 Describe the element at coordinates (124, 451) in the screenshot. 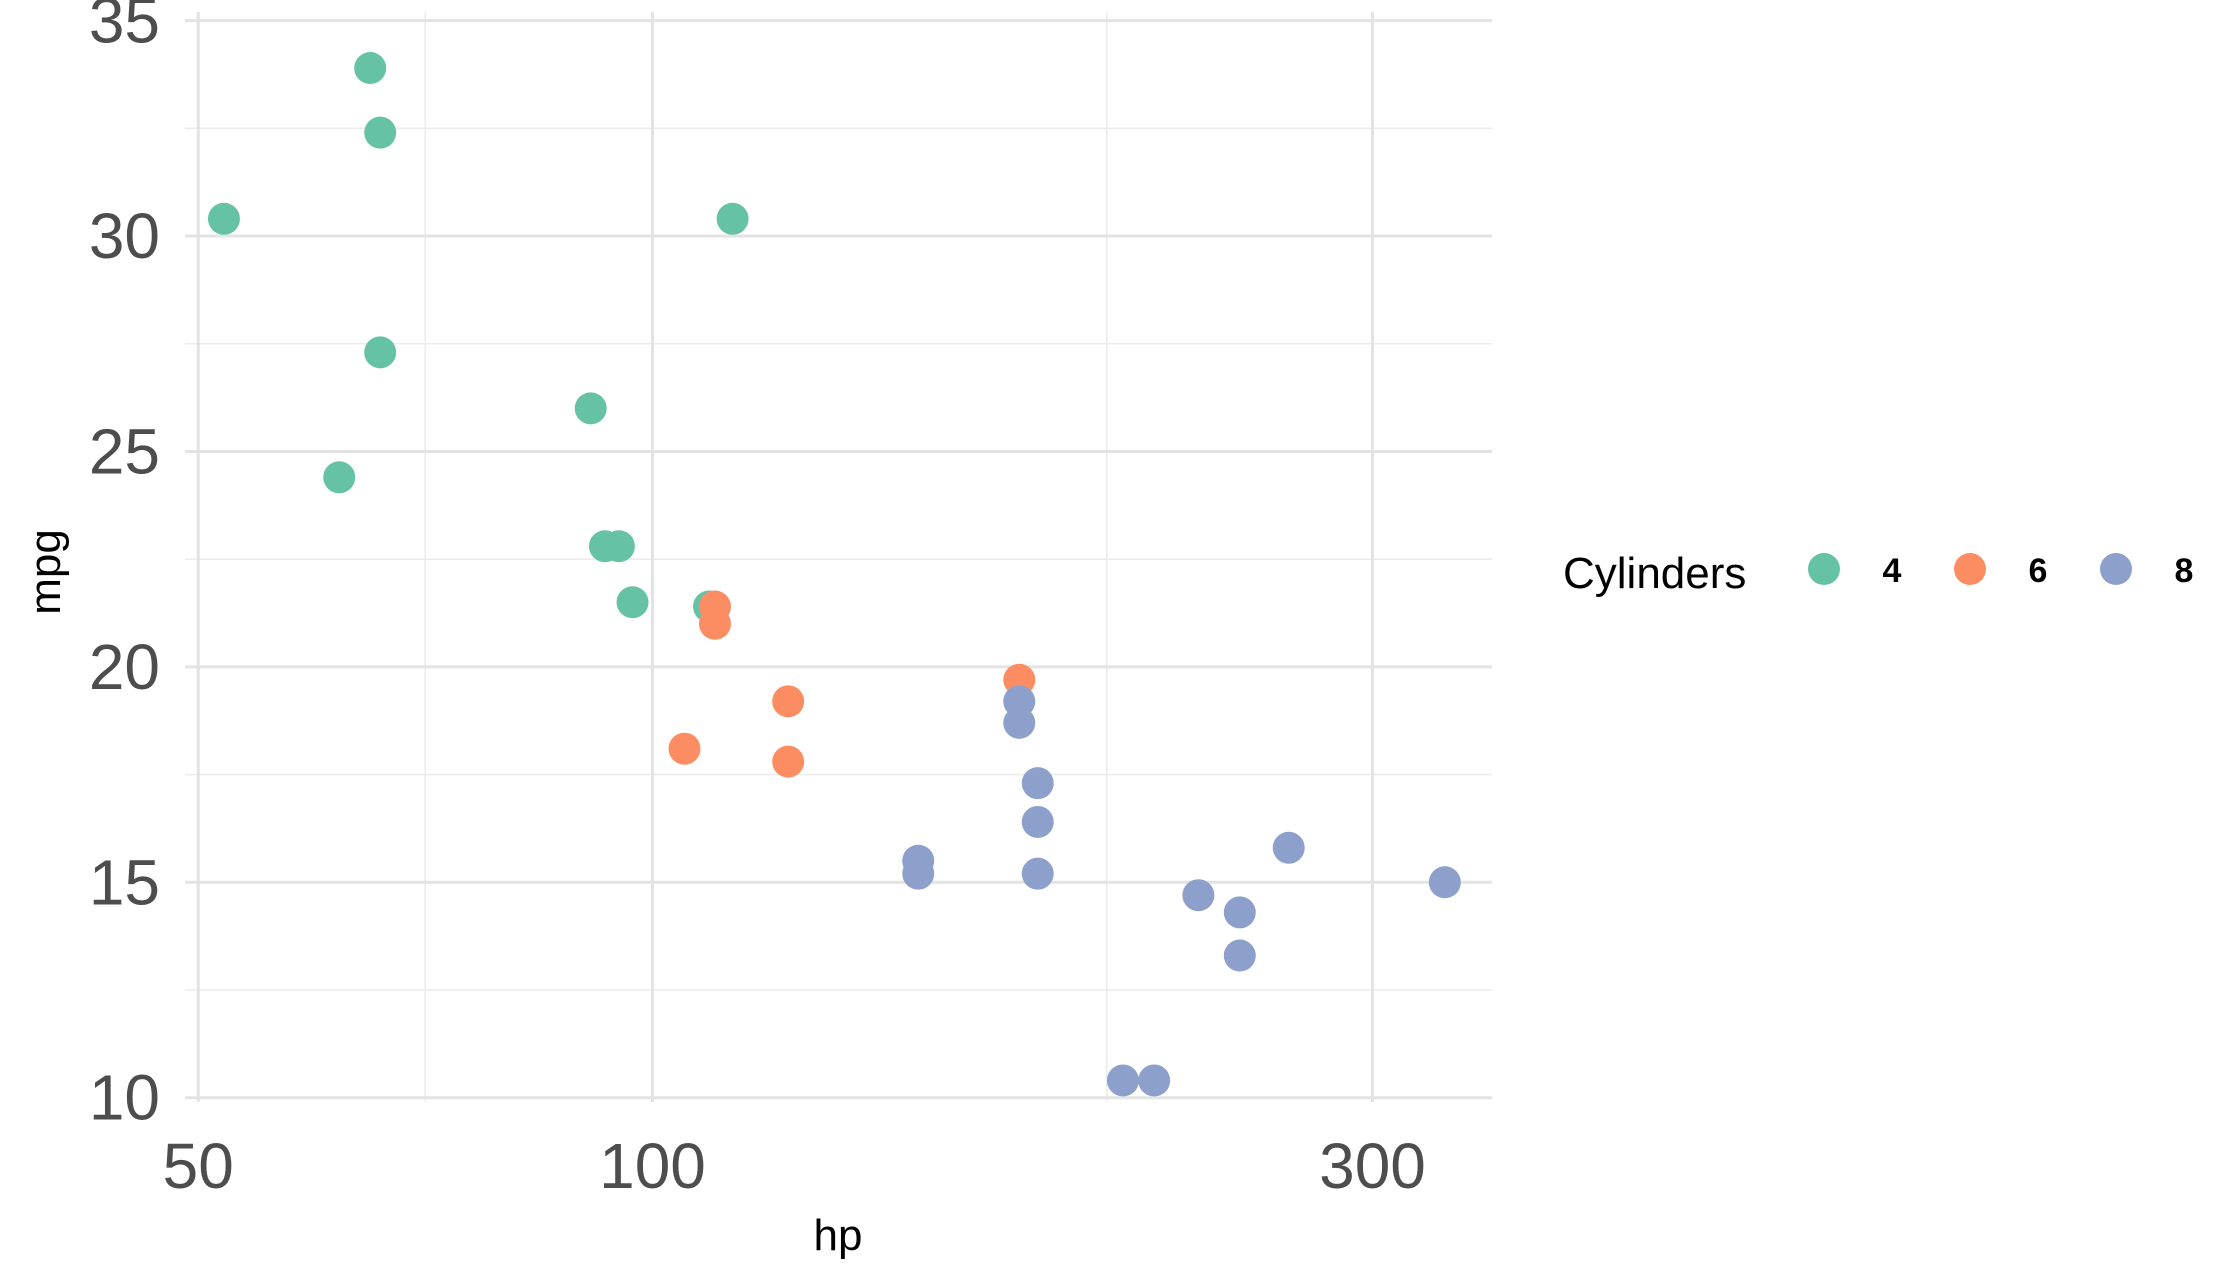

I see `y-tick-label: 25` at that location.